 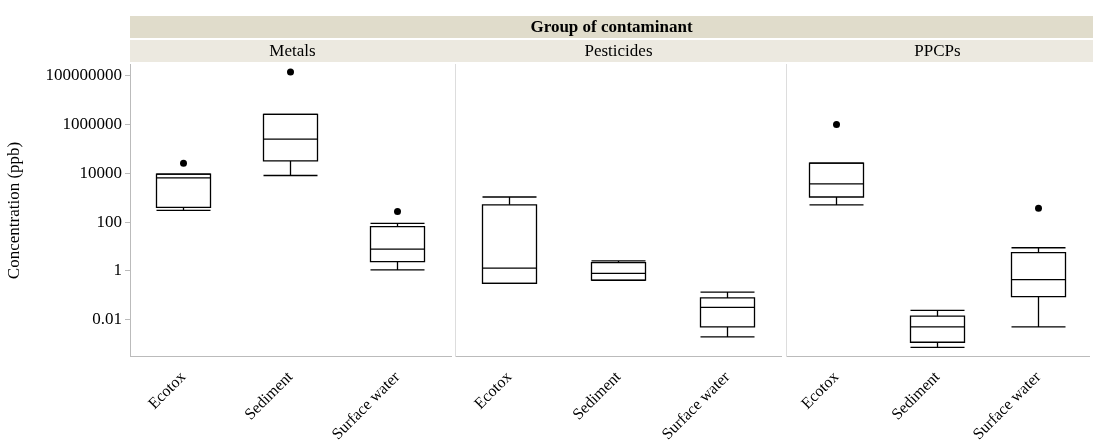 I want to click on chart-title: Pesticides, so click(x=618, y=51).